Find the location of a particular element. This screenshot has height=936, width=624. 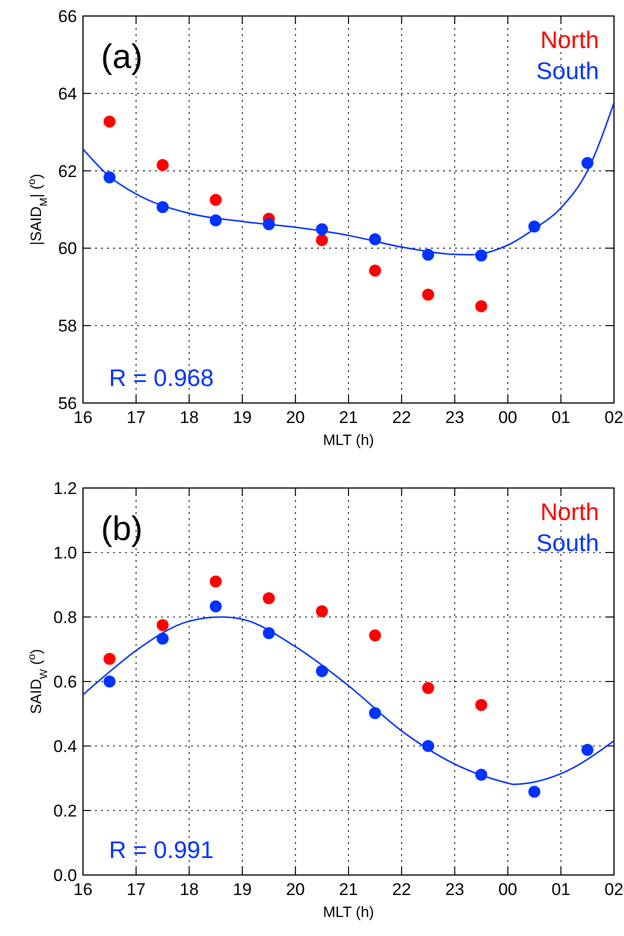

annotation: (a) is located at coordinates (122, 57).